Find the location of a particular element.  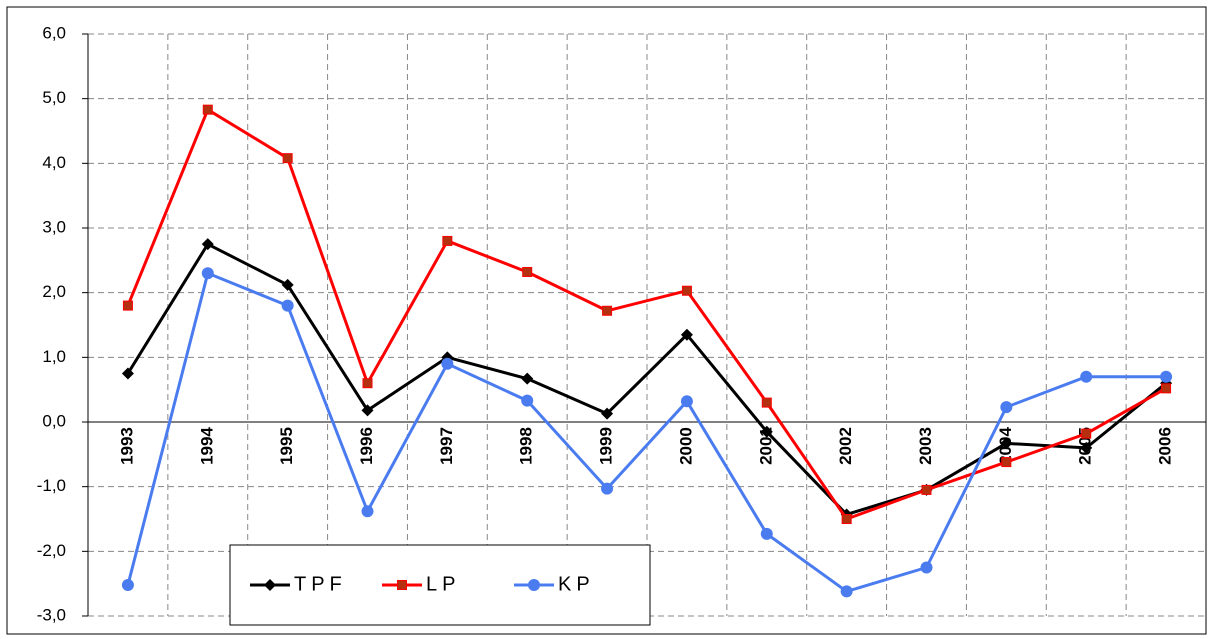

x-tick-label: 2000 is located at coordinates (685, 446).